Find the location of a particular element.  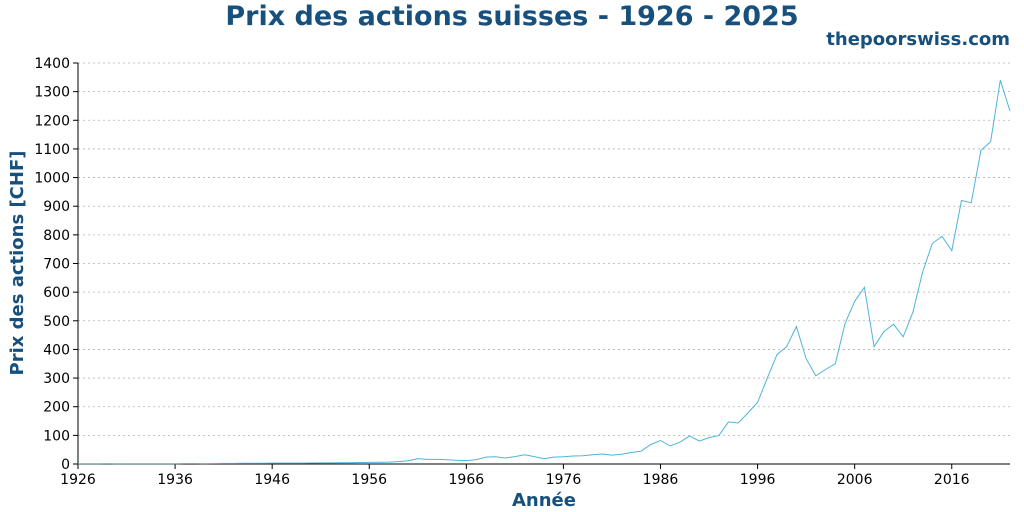

x-axis-ticks: 1926 1936 1946 1956 1966 1976 1986 1996 2006 2016 is located at coordinates (515, 476).